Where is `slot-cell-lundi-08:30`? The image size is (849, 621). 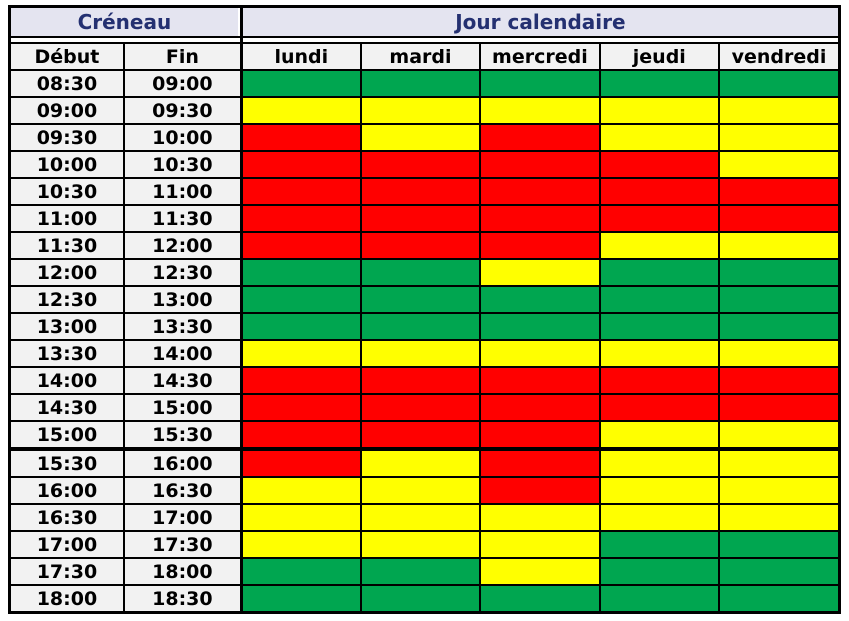
slot-cell-lundi-08:30 is located at coordinates (300, 83).